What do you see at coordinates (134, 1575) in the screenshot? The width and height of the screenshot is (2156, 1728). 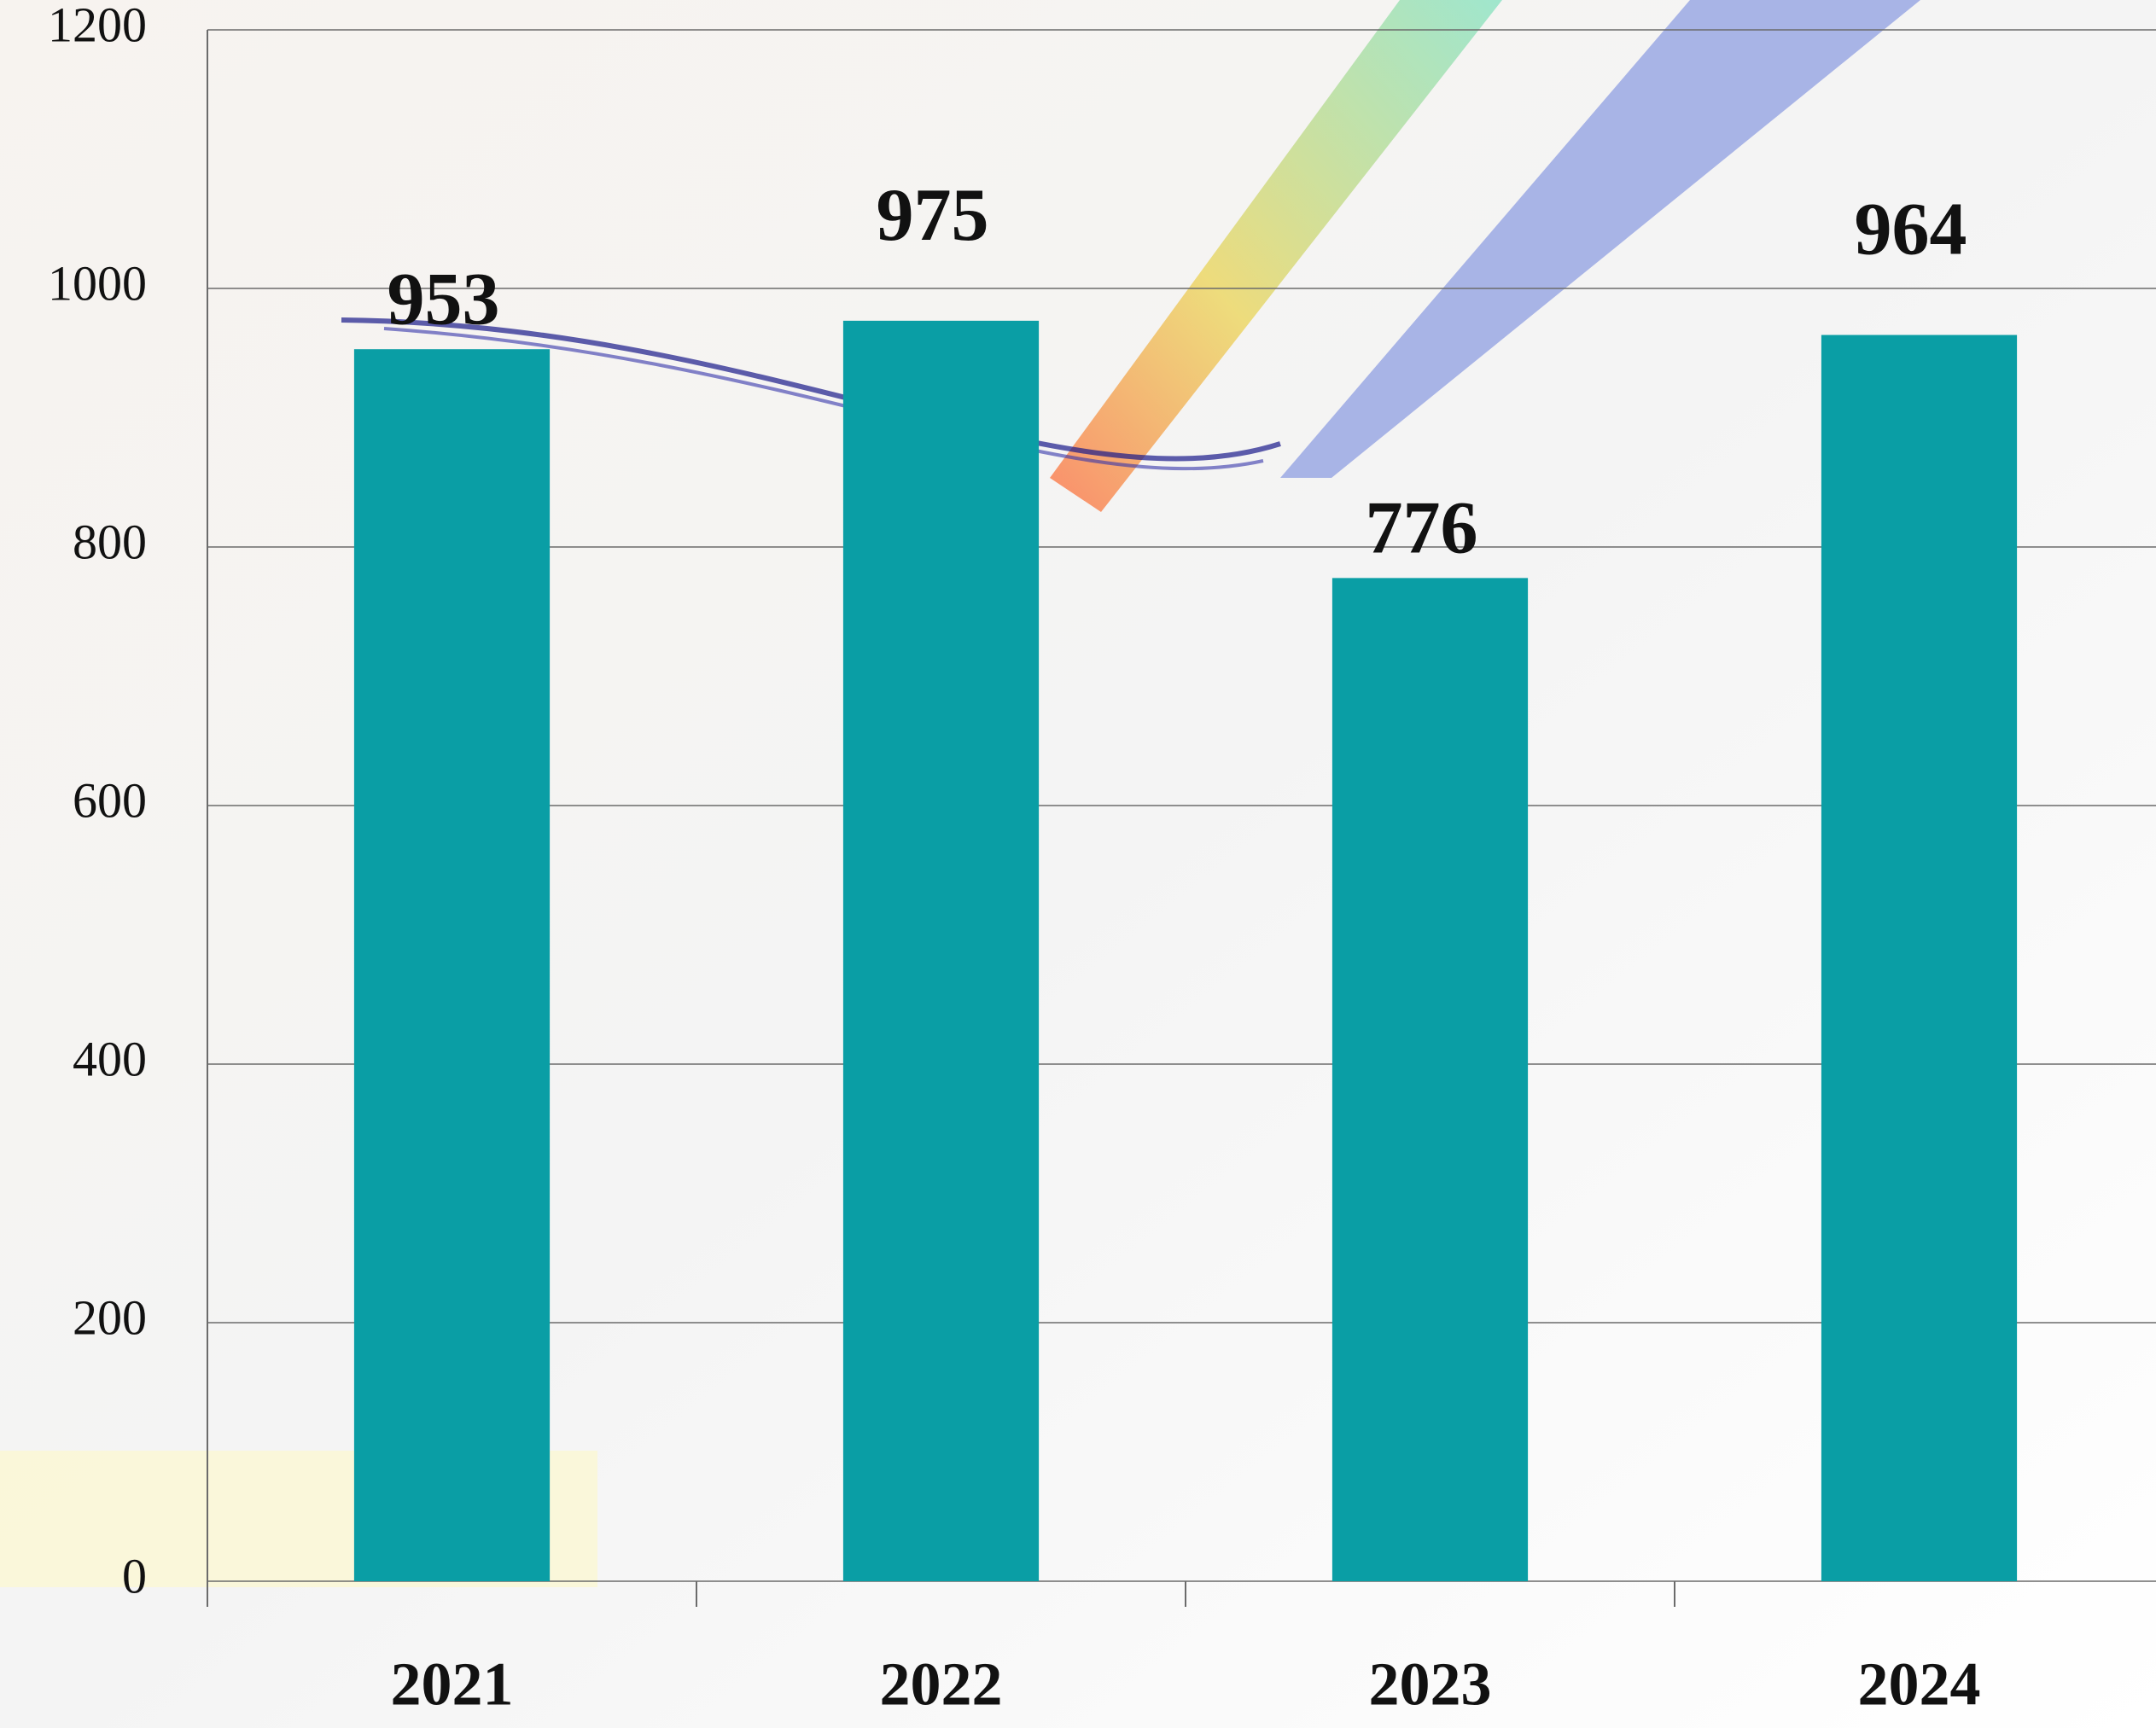 I see `y-tick-label: 0` at bounding box center [134, 1575].